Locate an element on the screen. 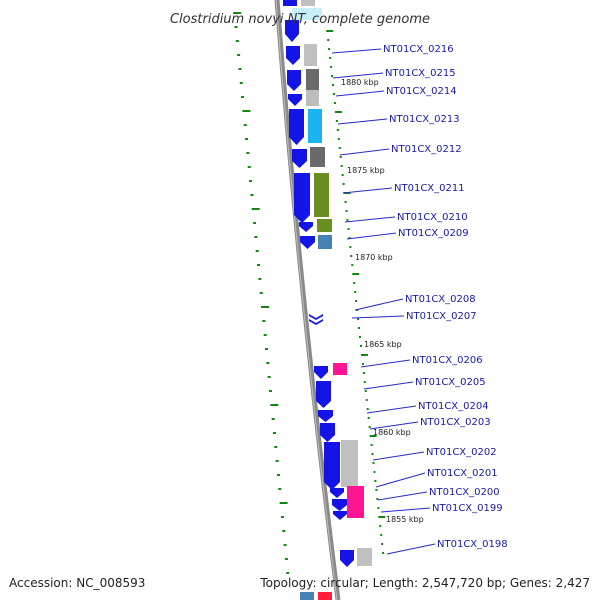 The height and width of the screenshot is (600, 600). gene-locus-text: NT01CX_0203 is located at coordinates (455, 422).